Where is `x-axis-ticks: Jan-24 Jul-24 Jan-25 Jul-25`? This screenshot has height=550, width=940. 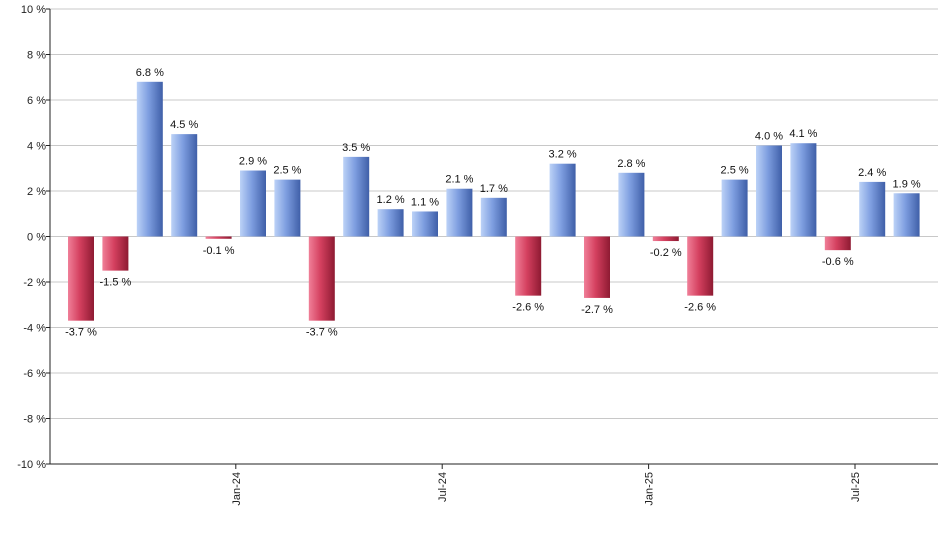
x-axis-ticks: Jan-24 Jul-24 Jan-25 Jul-25 is located at coordinates (546, 485).